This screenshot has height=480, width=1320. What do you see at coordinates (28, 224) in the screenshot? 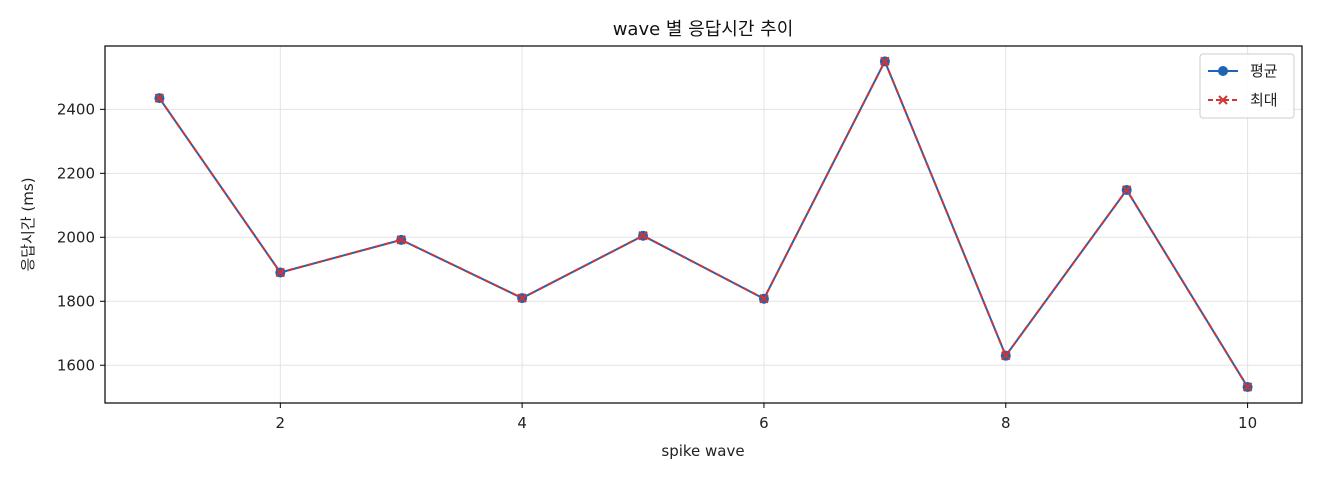
I see `y-axis-label: 응답시간 (ms)` at bounding box center [28, 224].